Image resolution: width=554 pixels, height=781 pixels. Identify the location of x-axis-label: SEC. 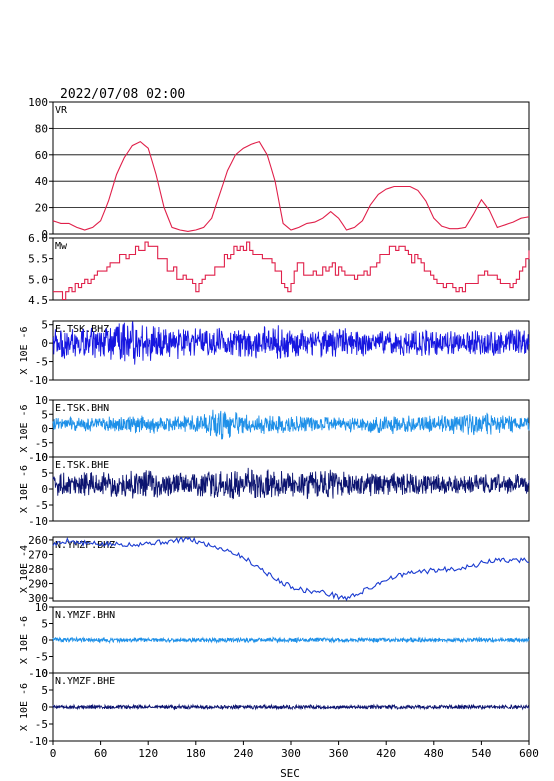
(290, 773).